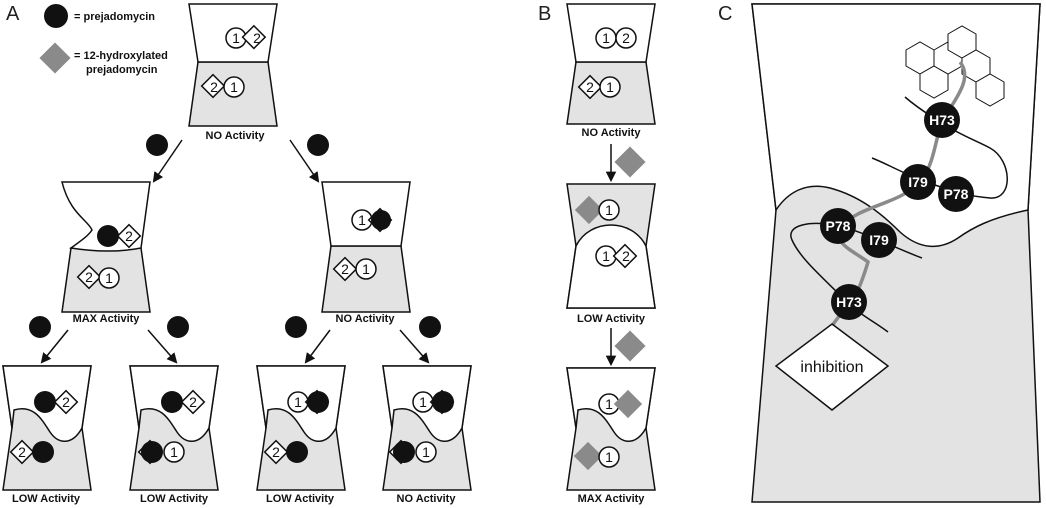  I want to click on enzyme-a-bottom-4: 1 1, so click(427, 428).